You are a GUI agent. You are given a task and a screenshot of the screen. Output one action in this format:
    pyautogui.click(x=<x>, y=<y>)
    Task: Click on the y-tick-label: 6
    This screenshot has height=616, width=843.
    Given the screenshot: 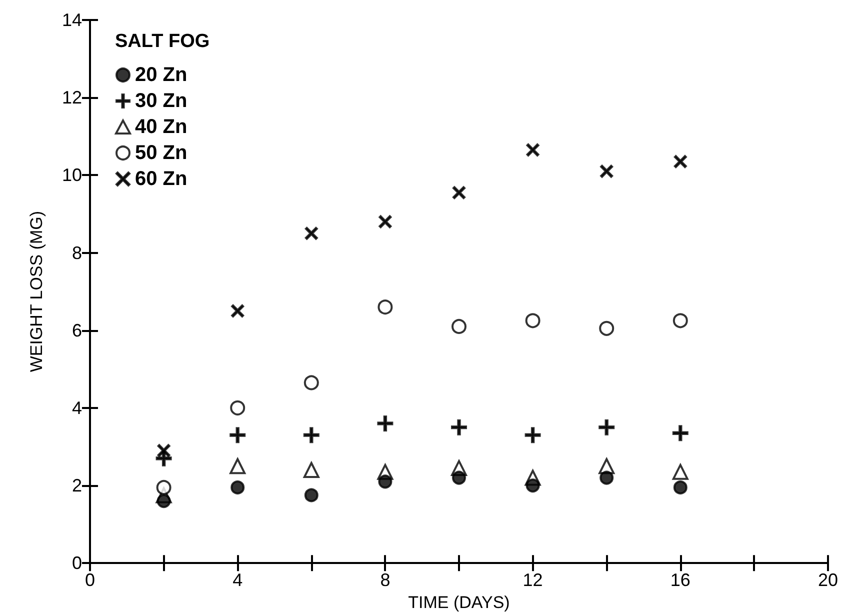 What is the action you would take?
    pyautogui.click(x=77, y=330)
    